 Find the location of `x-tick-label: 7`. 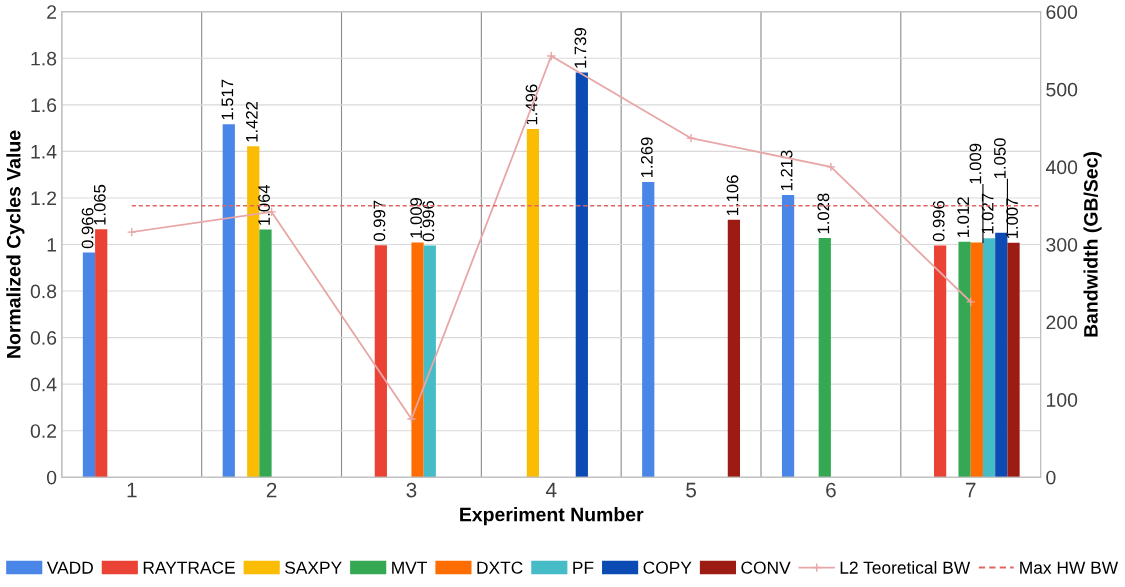

x-tick-label: 7 is located at coordinates (970, 490).